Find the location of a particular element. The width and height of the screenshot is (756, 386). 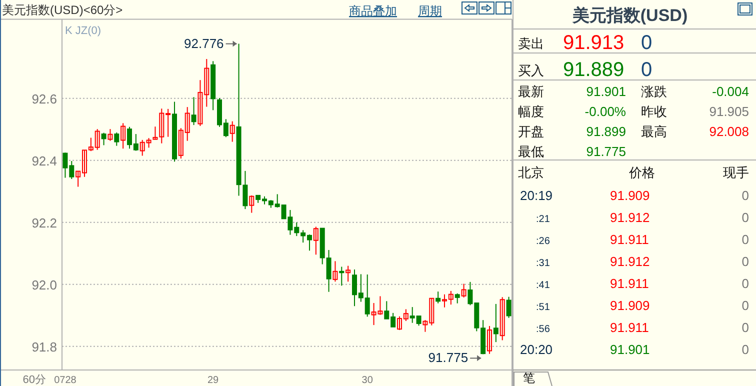

text: 最低 is located at coordinates (531, 151).